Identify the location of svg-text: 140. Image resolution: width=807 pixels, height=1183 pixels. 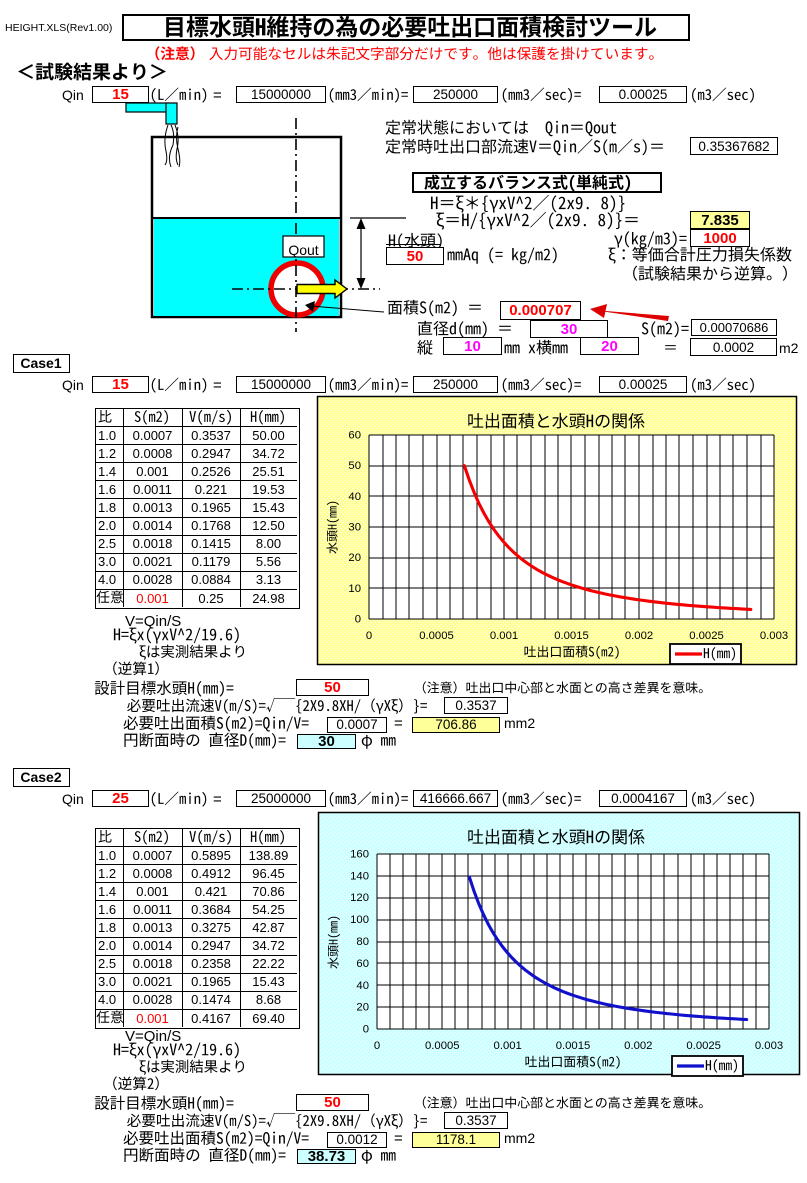
(359, 876).